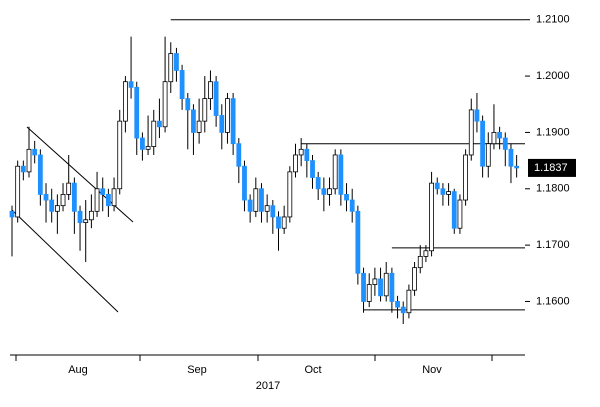  What do you see at coordinates (432, 370) in the screenshot?
I see `x-tick-label: Nov` at bounding box center [432, 370].